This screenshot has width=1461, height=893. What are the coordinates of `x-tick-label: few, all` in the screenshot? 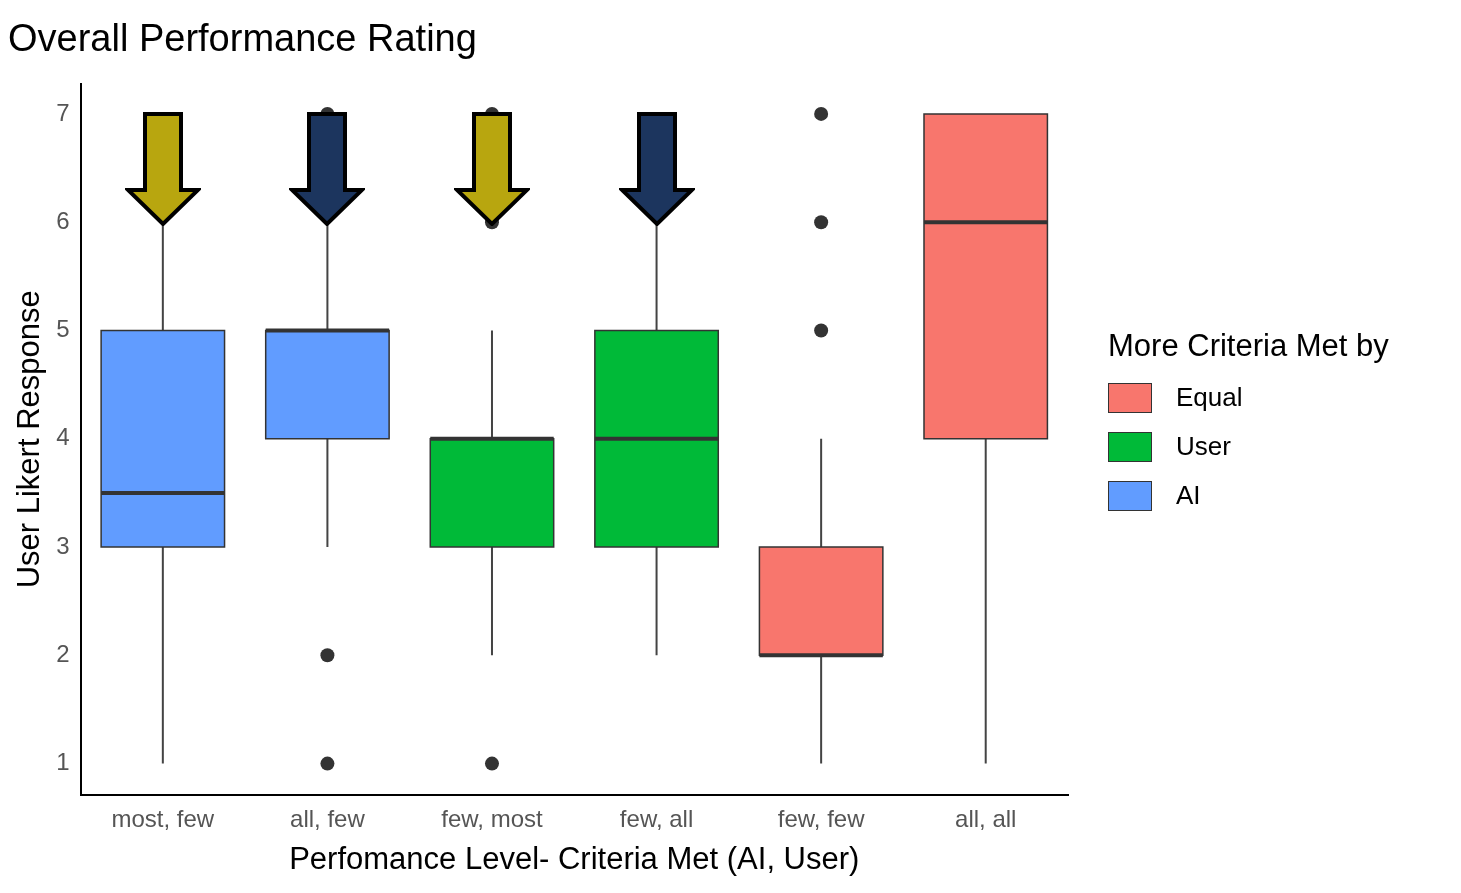 It's located at (656, 819).